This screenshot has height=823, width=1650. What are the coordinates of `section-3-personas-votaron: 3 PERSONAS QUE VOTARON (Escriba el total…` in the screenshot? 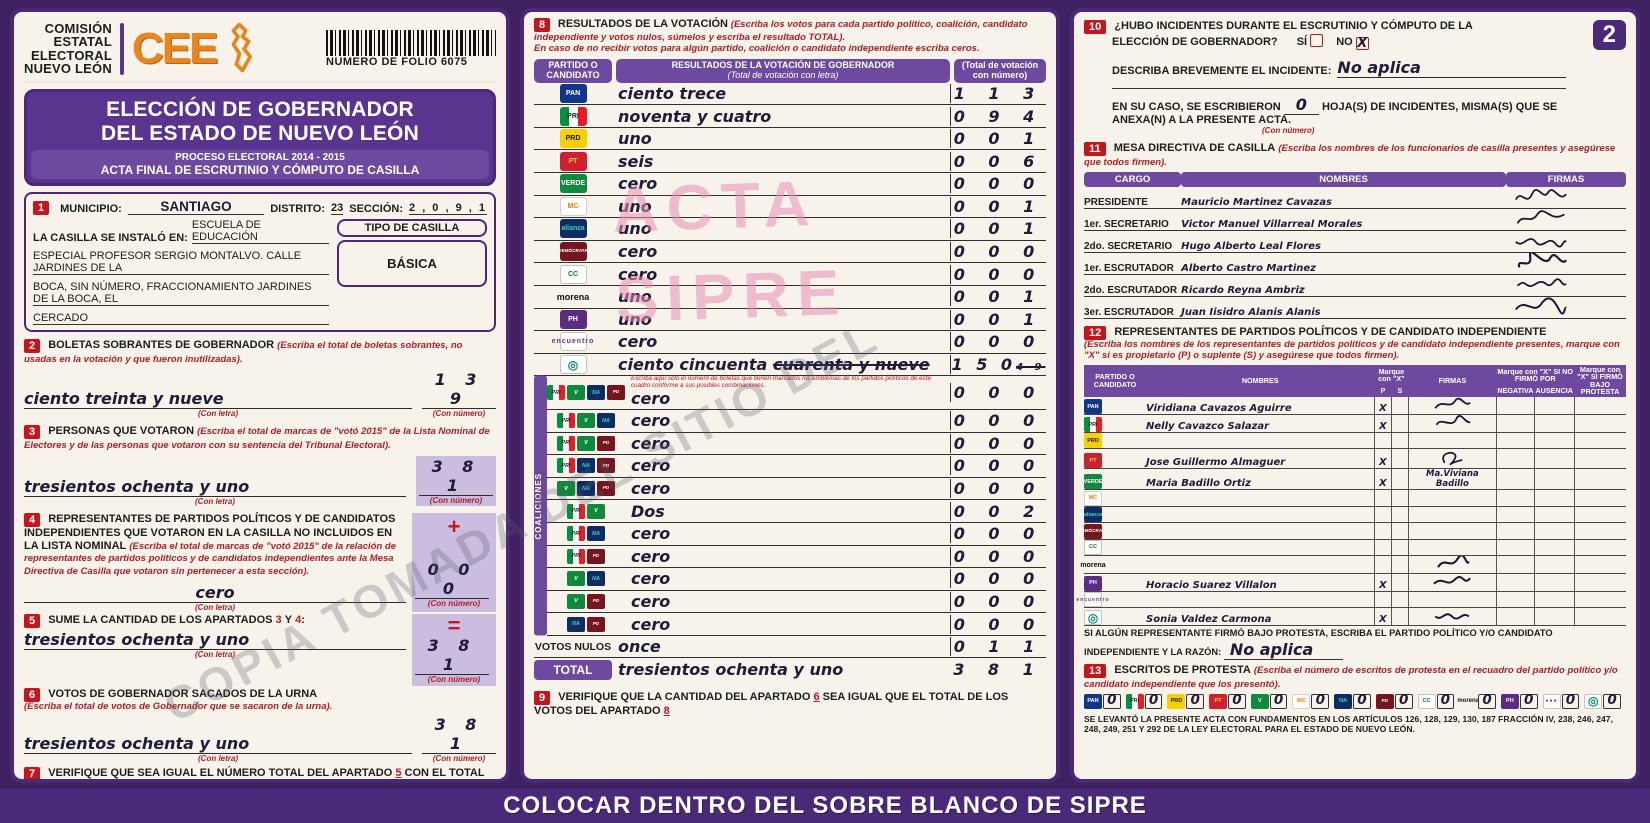 It's located at (260, 465).